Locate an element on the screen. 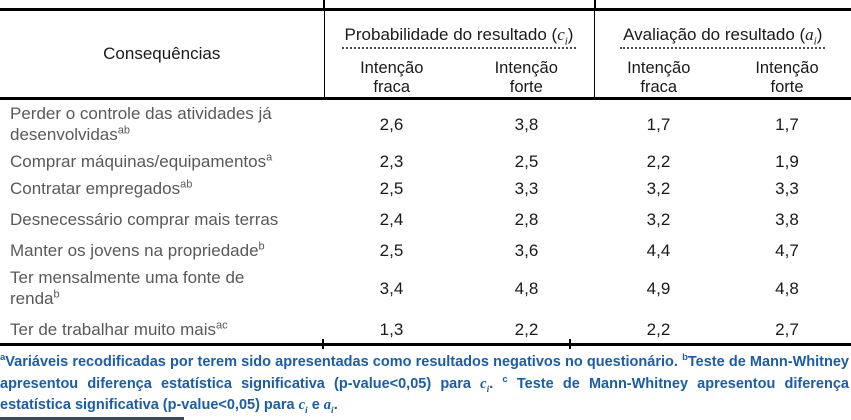  row-label: Ter de trabalhar muito maisac is located at coordinates (154, 329).